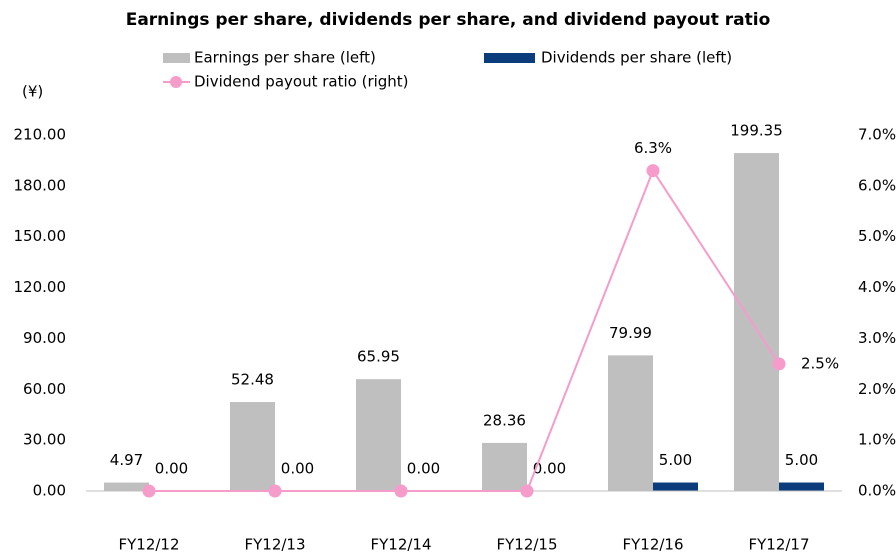 The width and height of the screenshot is (896, 557). What do you see at coordinates (756, 131) in the screenshot?
I see `data-label: 199.35` at bounding box center [756, 131].